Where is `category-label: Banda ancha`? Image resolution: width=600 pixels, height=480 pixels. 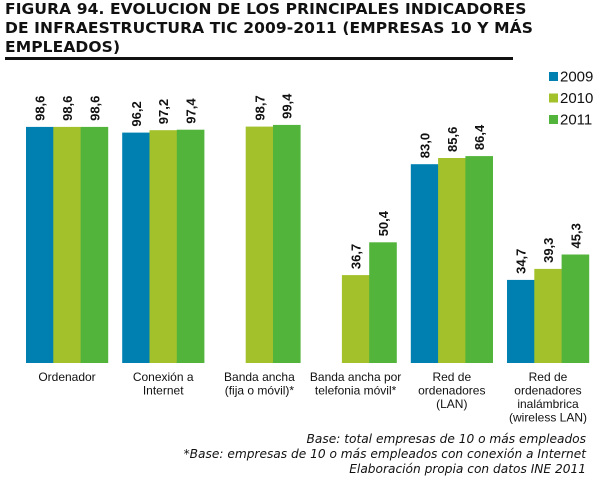
category-label: Banda ancha is located at coordinates (259, 377).